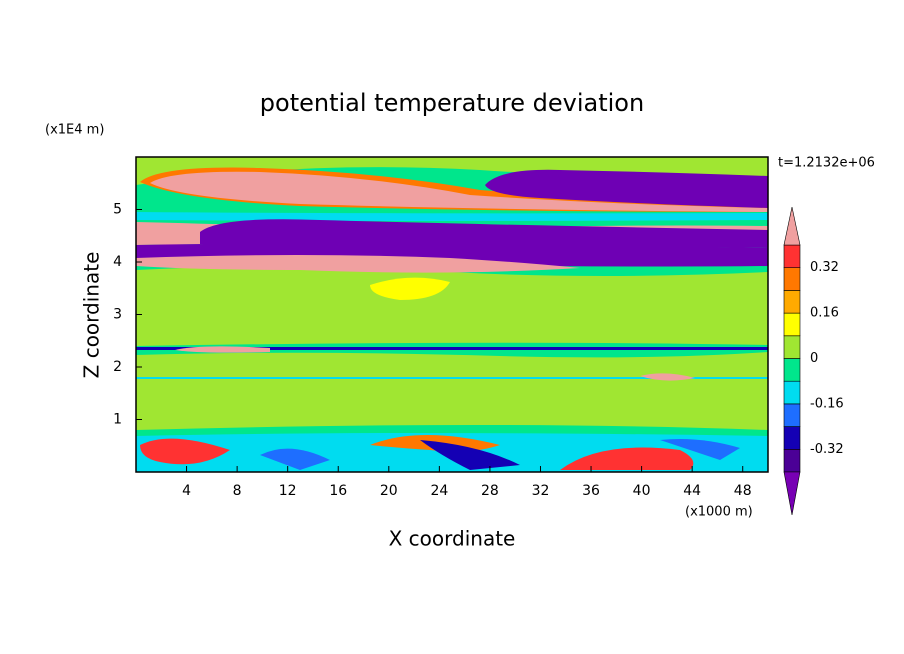 This screenshot has width=904, height=654. I want to click on x-unit: (x1000 m), so click(719, 512).